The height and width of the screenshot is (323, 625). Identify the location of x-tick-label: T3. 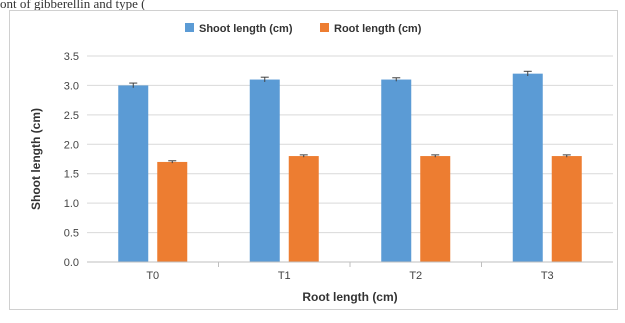
(547, 276).